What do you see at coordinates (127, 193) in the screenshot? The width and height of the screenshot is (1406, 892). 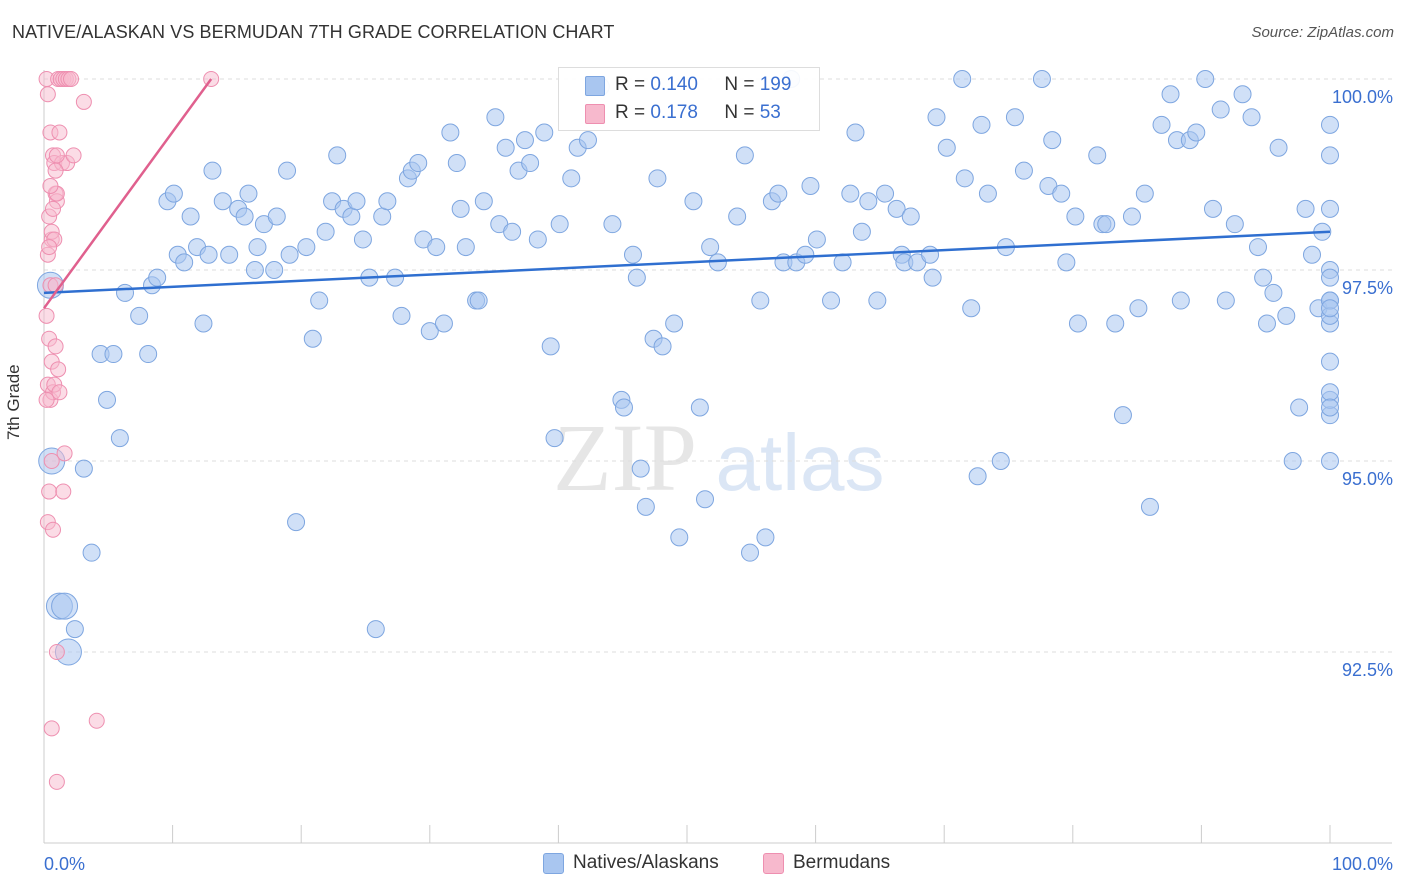 I see `bermudans-trend-line` at bounding box center [127, 193].